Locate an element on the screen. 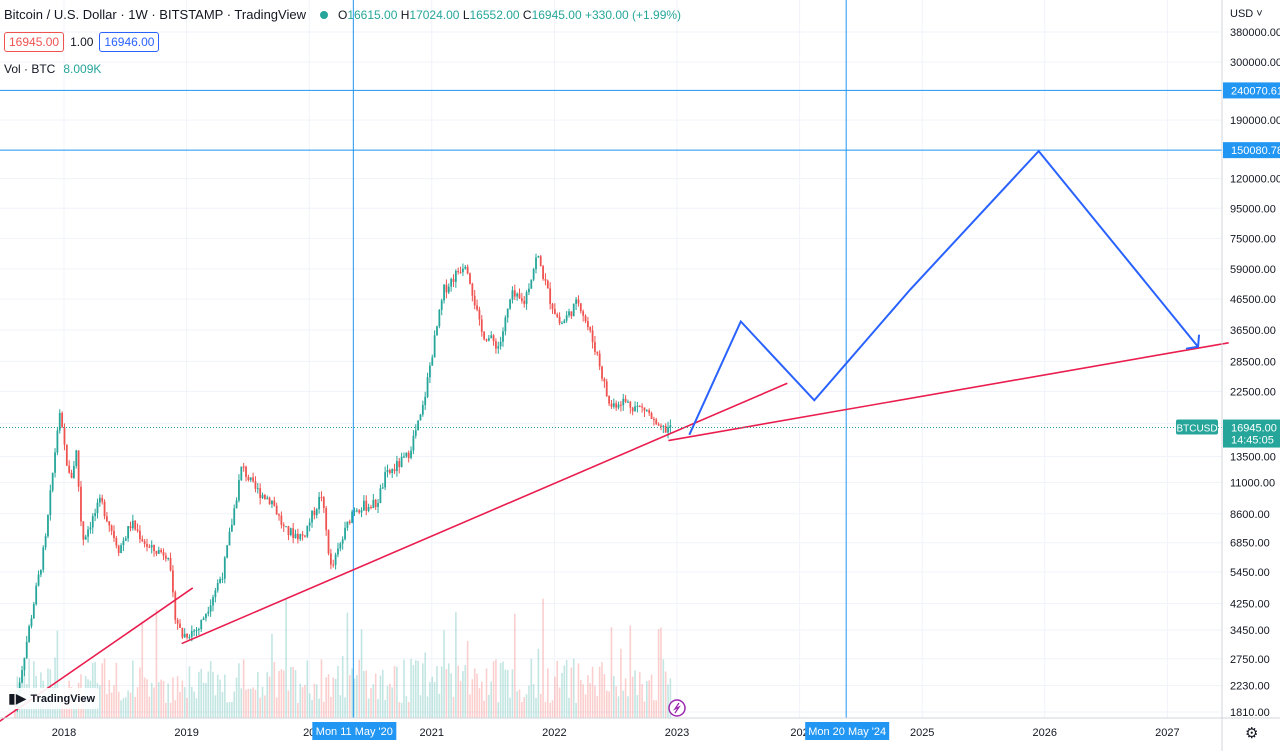  close-label: C is located at coordinates (527, 14).